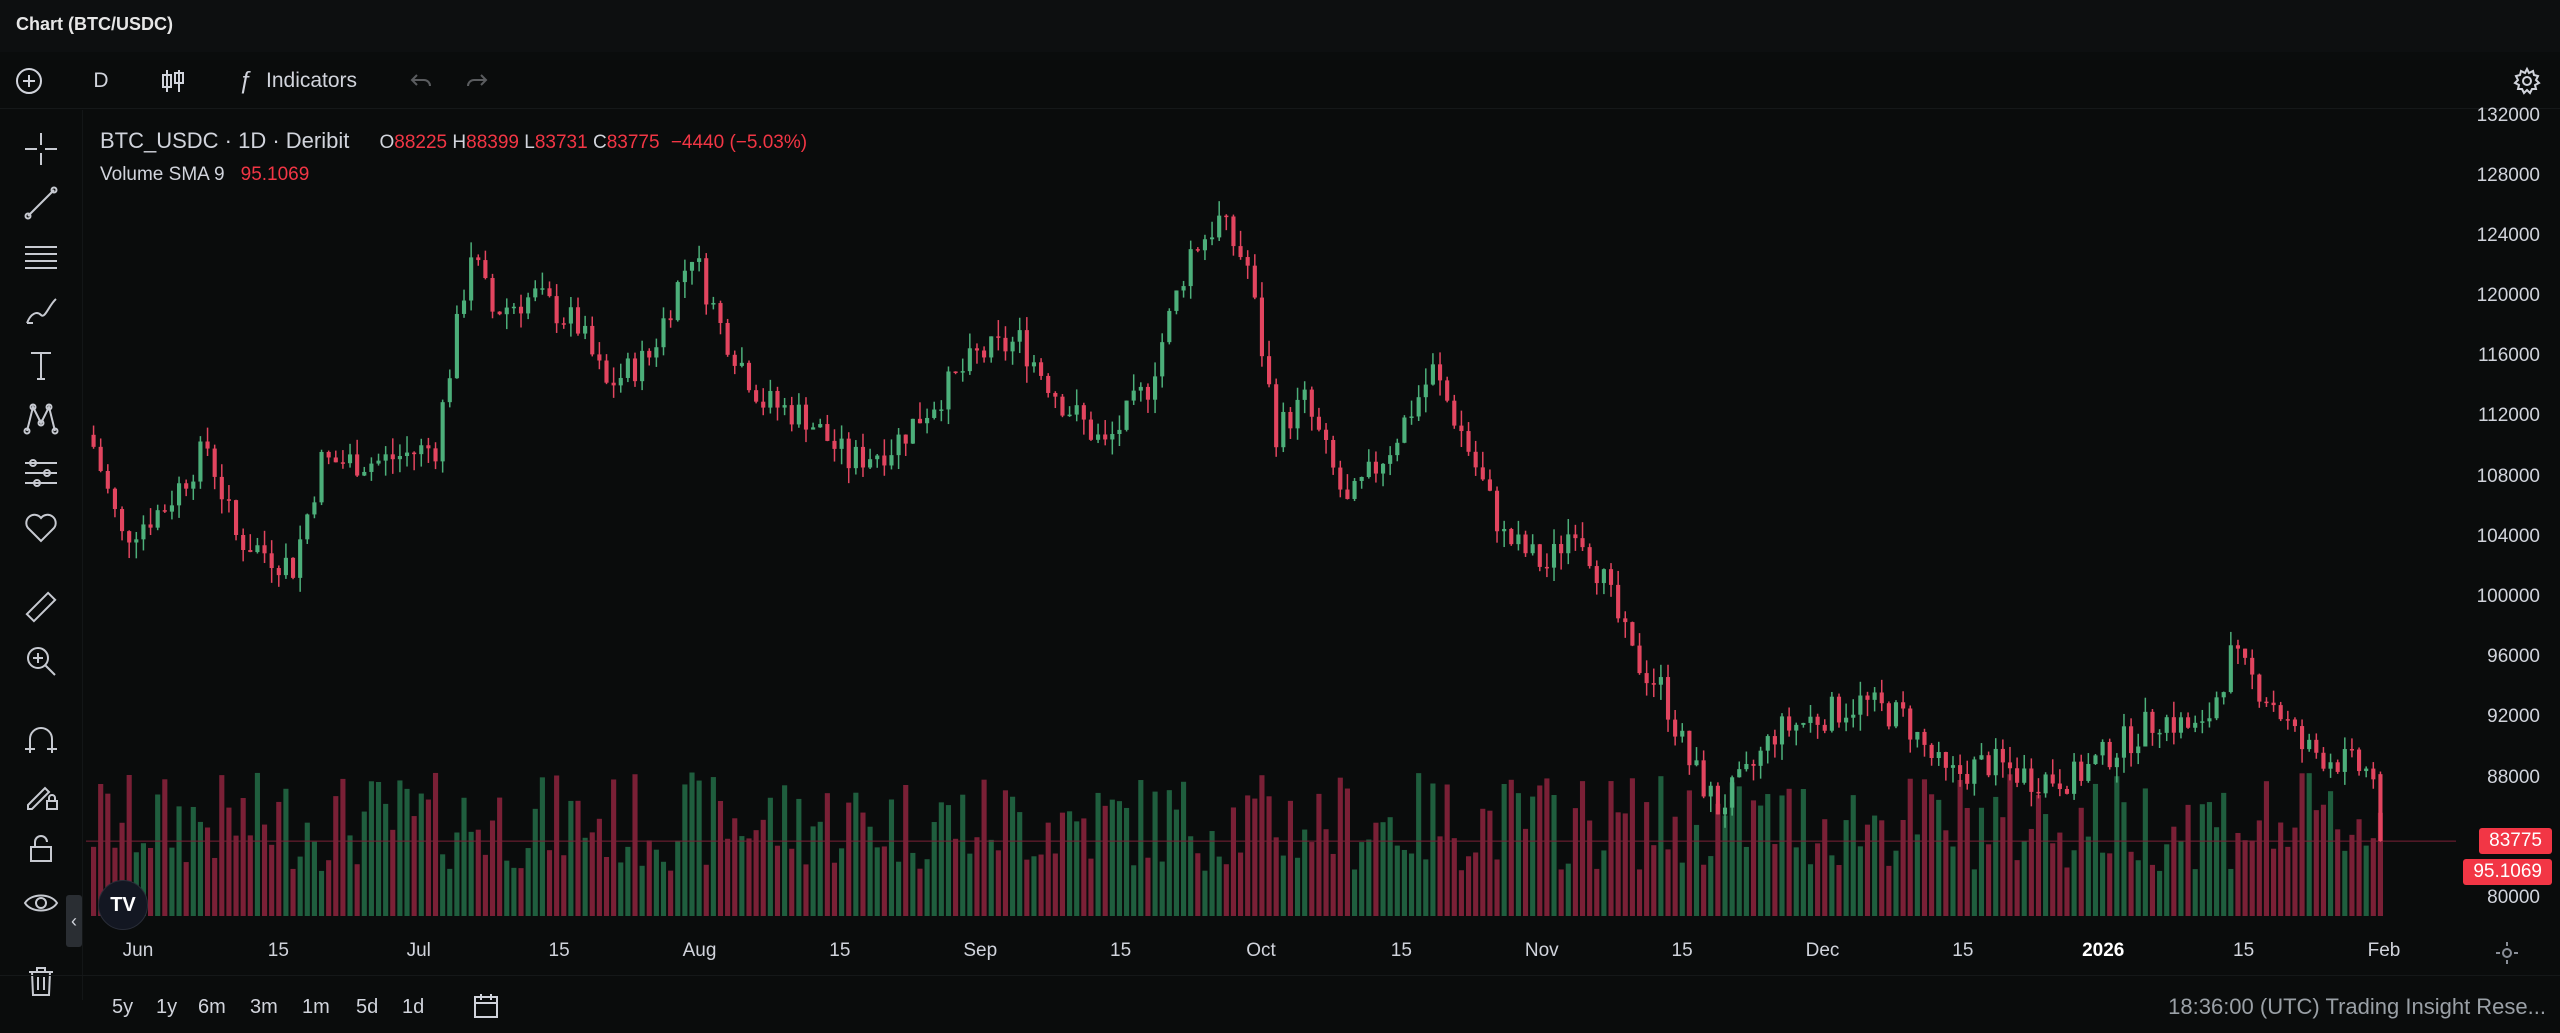  What do you see at coordinates (41, 365) in the screenshot?
I see `text-icon` at bounding box center [41, 365].